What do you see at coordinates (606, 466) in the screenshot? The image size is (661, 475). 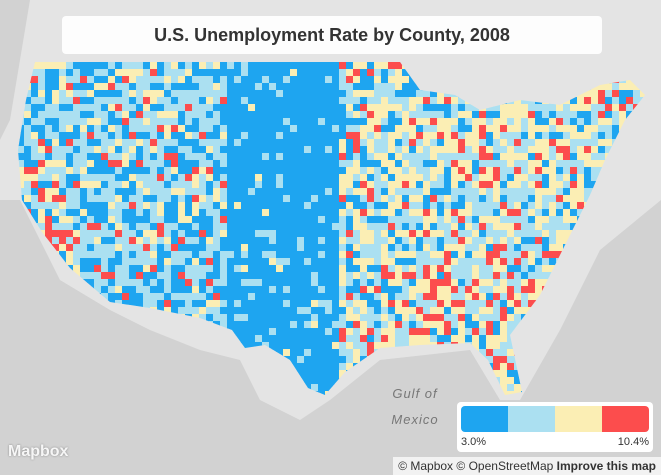 I see `improve-link: Improve this map` at bounding box center [606, 466].